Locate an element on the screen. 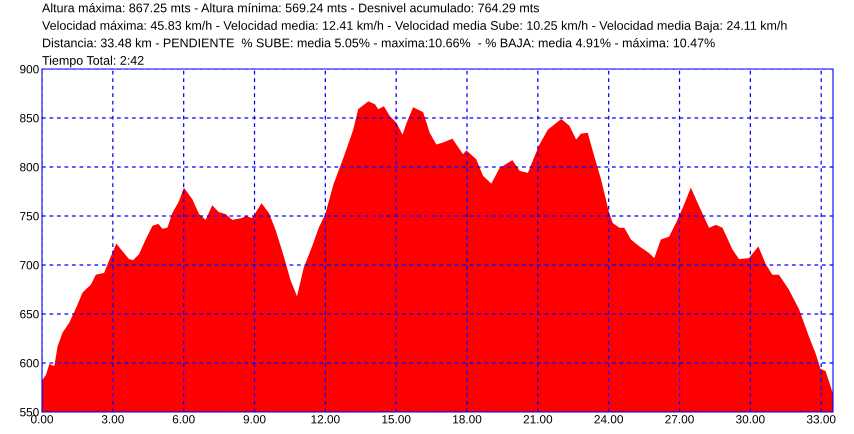 This screenshot has width=854, height=434. y-tick-label: 850 is located at coordinates (29, 118).